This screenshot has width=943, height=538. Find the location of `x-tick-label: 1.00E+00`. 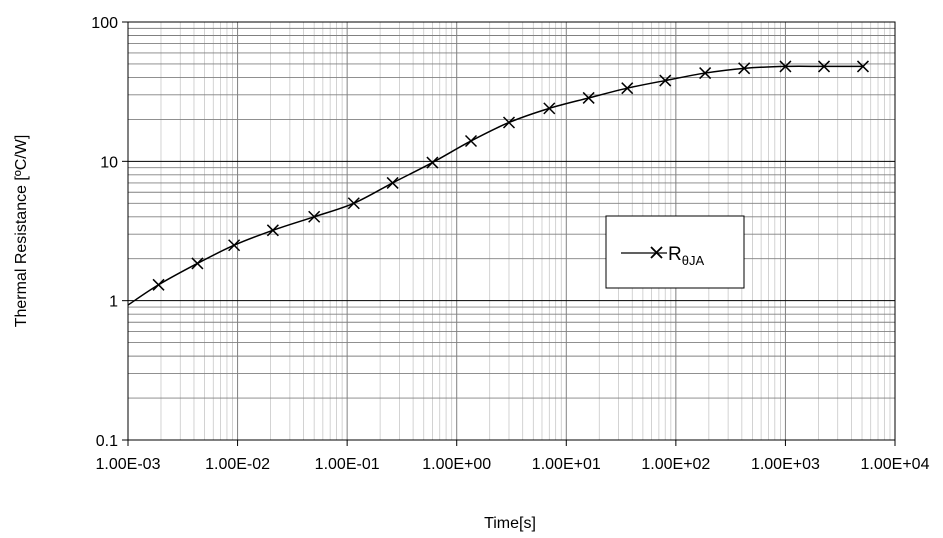

x-tick-label: 1.00E+00 is located at coordinates (456, 464).